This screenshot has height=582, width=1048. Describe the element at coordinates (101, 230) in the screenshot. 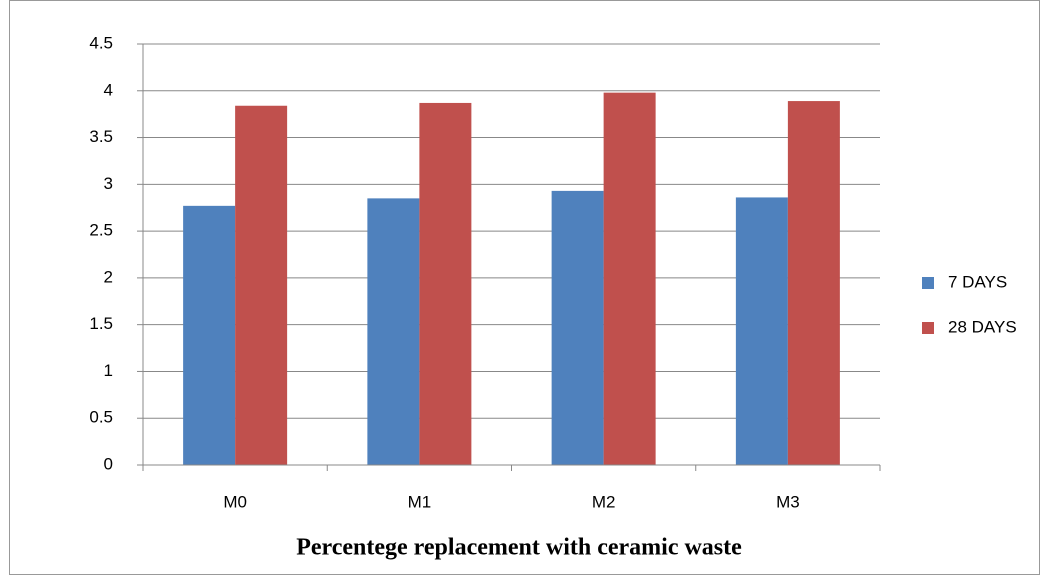

I see `y-tick-label: 2.5` at that location.